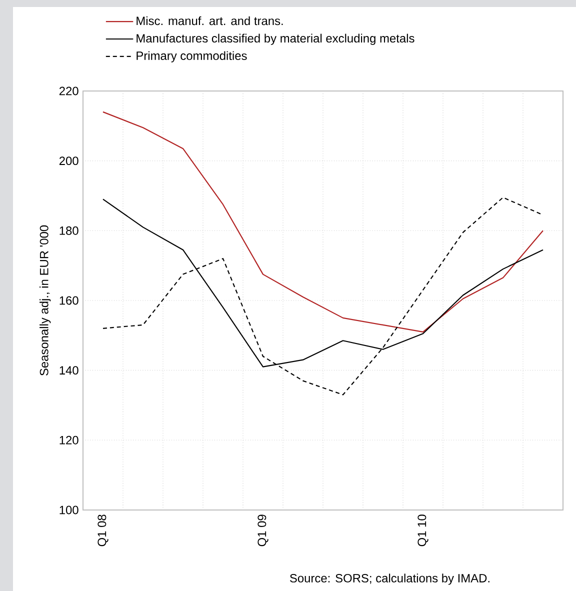 The image size is (576, 591). What do you see at coordinates (69, 230) in the screenshot?
I see `y-tick-label: 180` at bounding box center [69, 230].